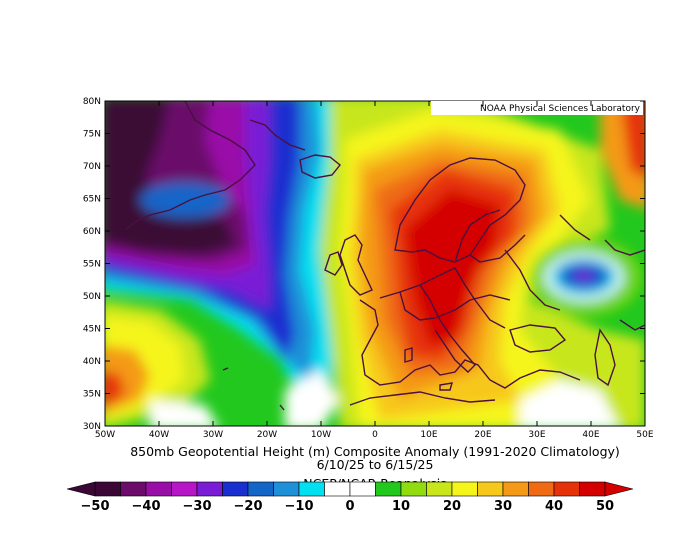 The height and width of the screenshot is (542, 700). What do you see at coordinates (92, 232) in the screenshot?
I see `latitude-label: 60N` at bounding box center [92, 232].